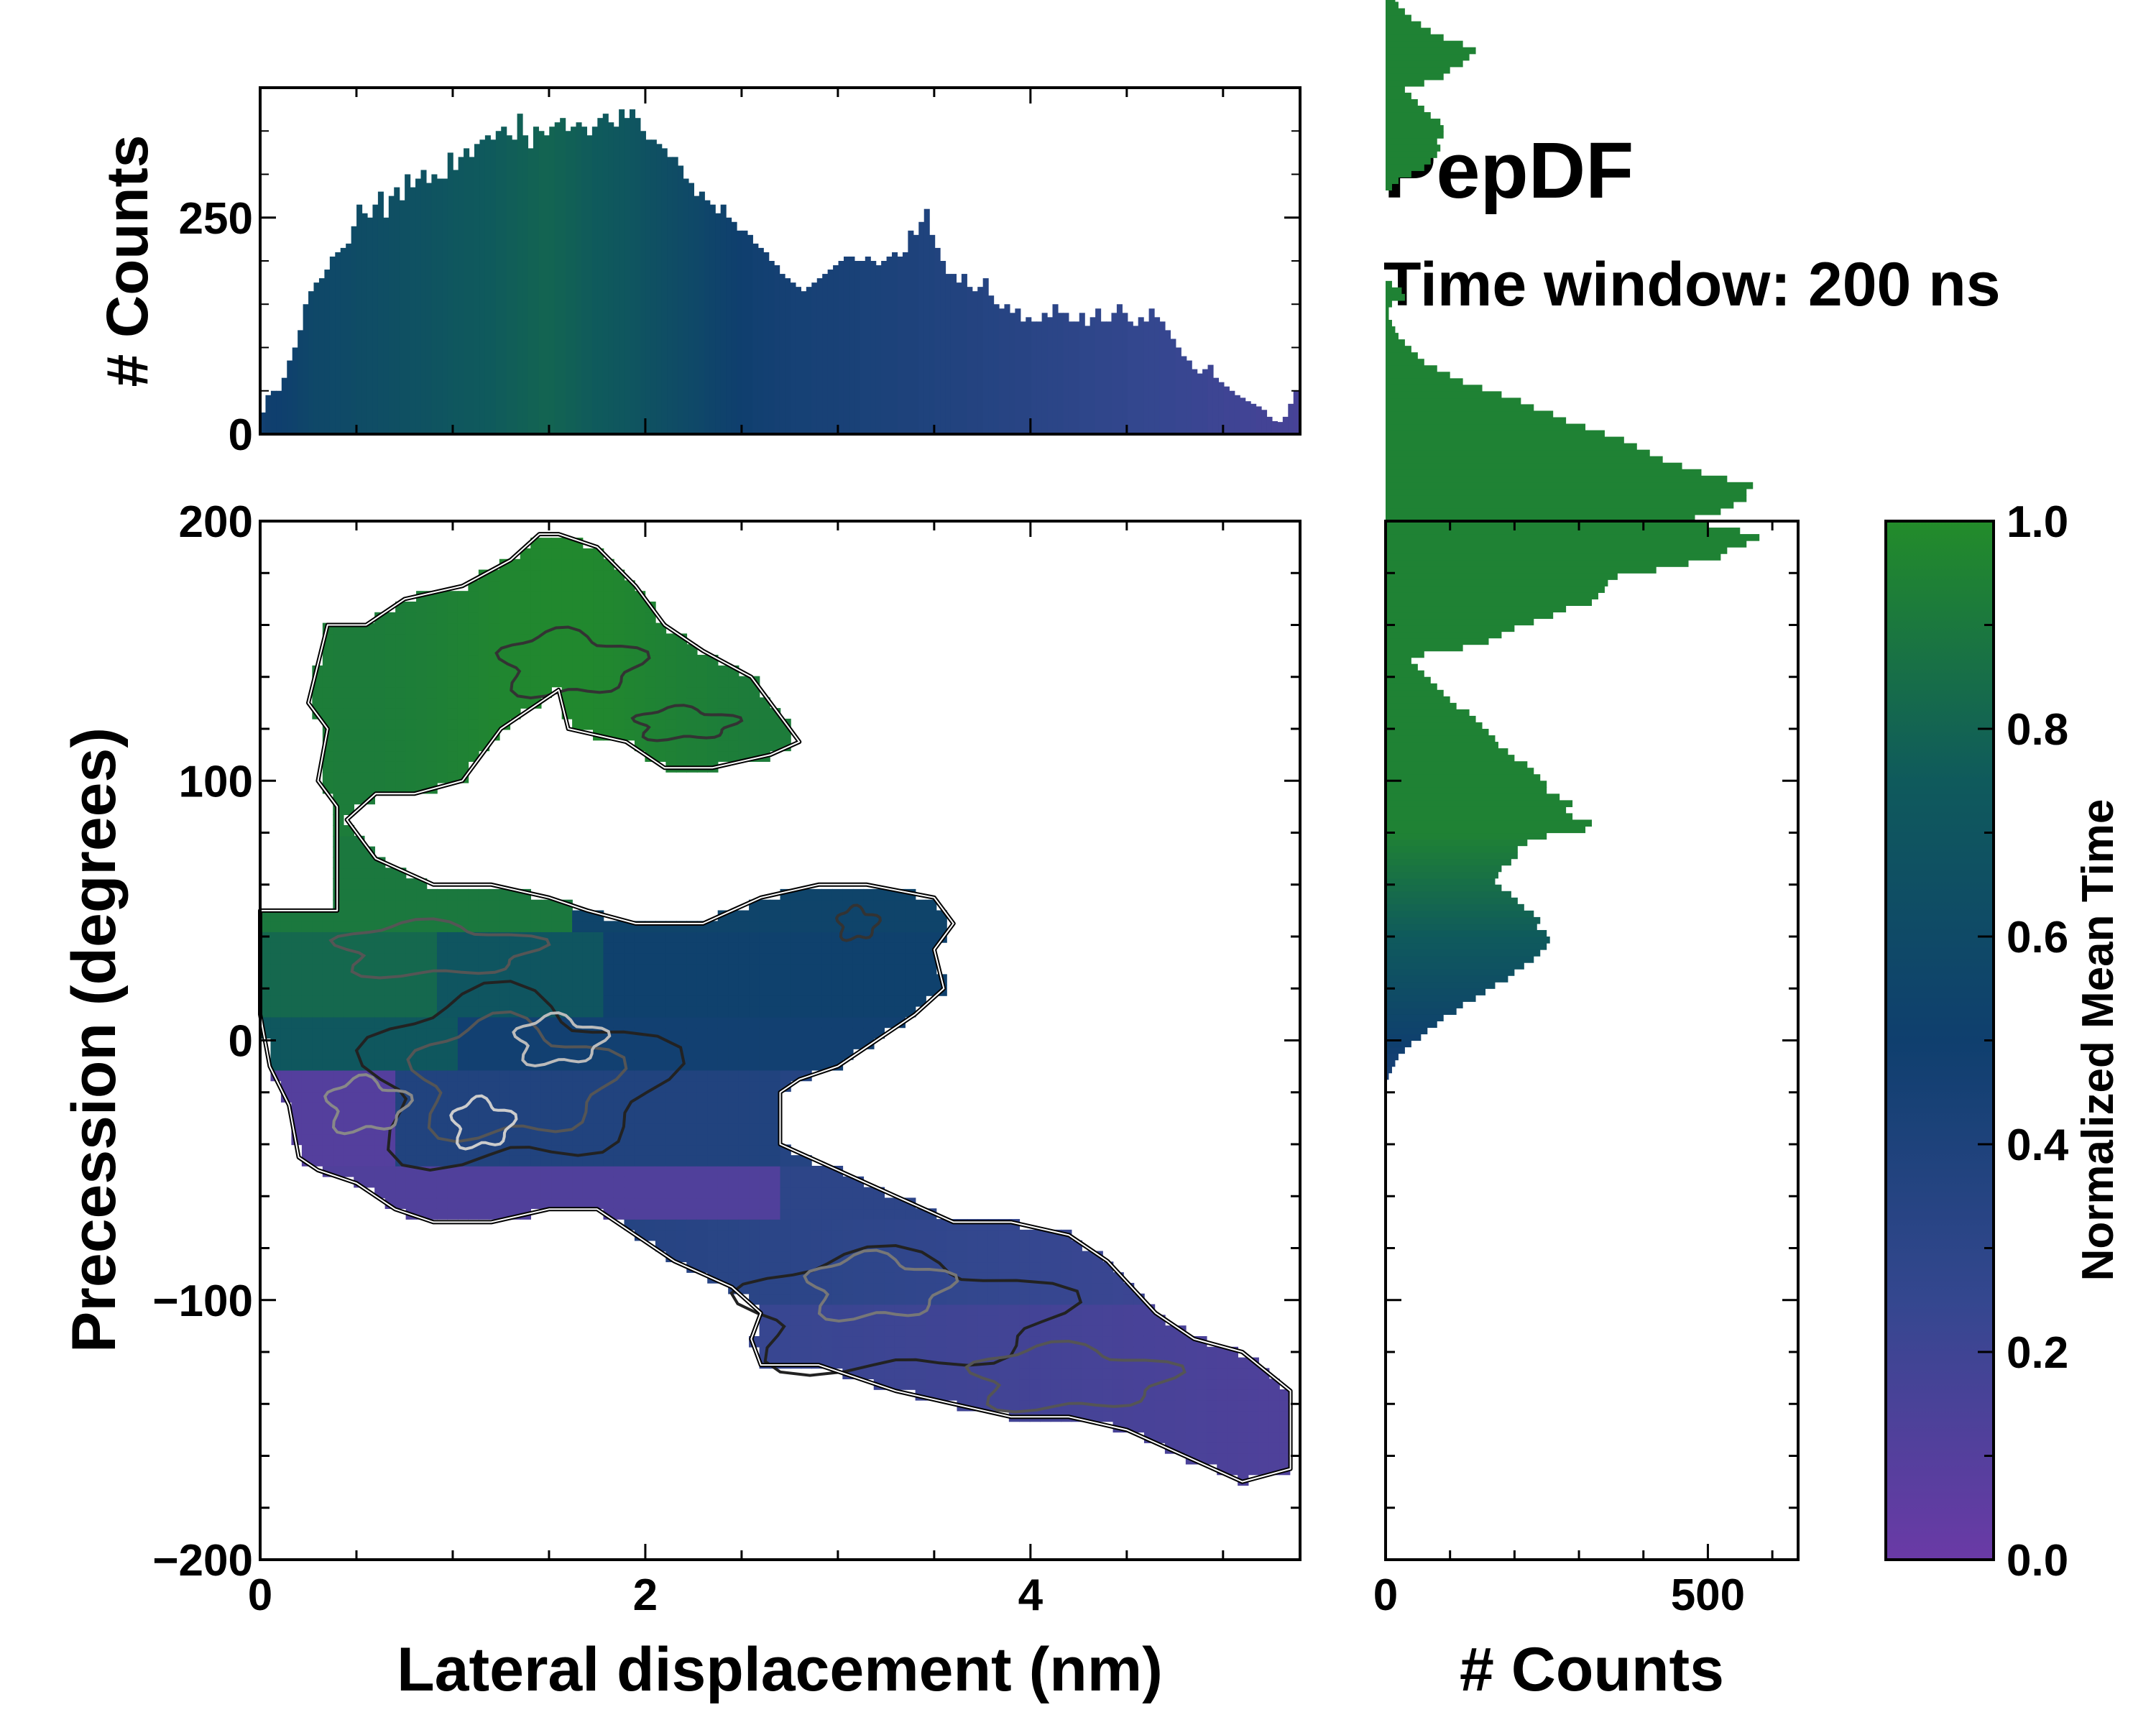  I want to click on colorbar-tick-label: 1.0, so click(2038, 522).